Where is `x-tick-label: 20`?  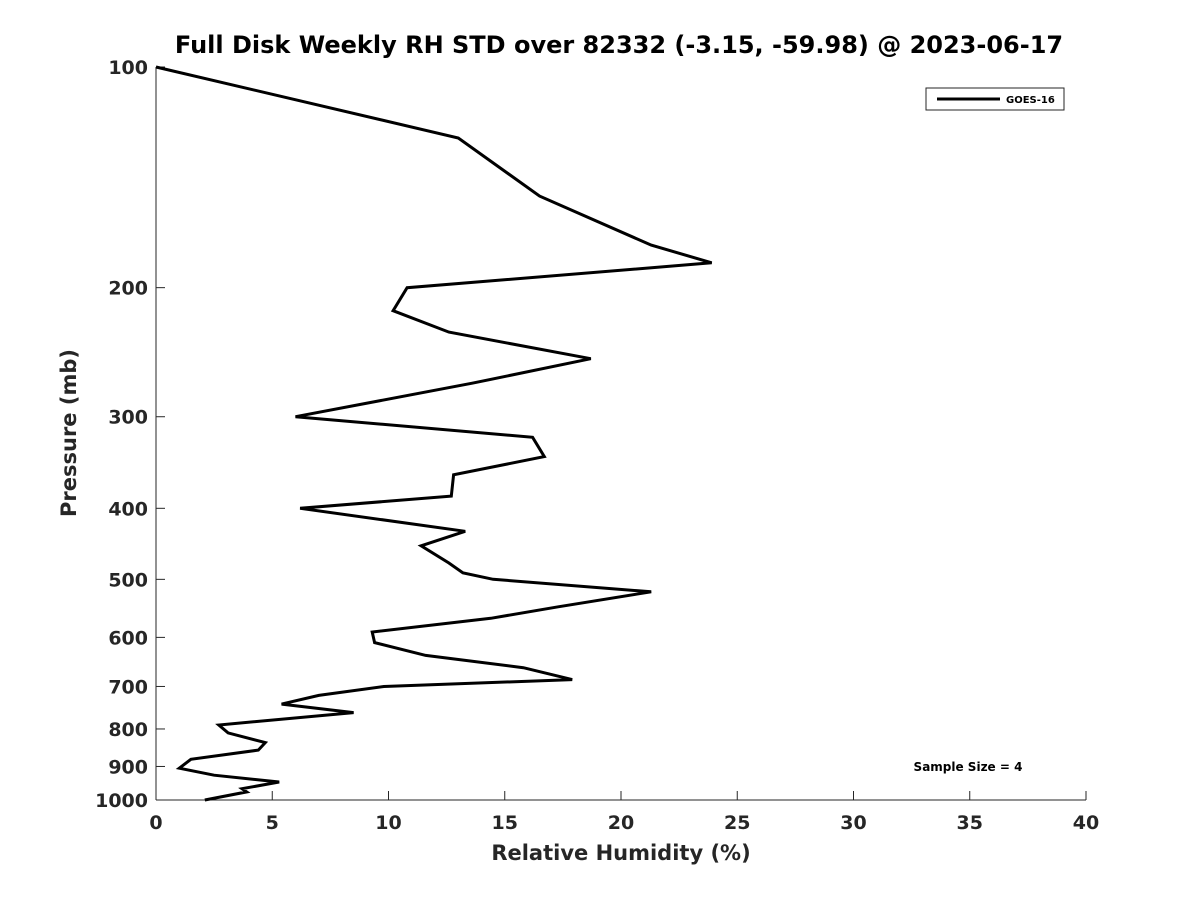
x-tick-label: 20 is located at coordinates (621, 823).